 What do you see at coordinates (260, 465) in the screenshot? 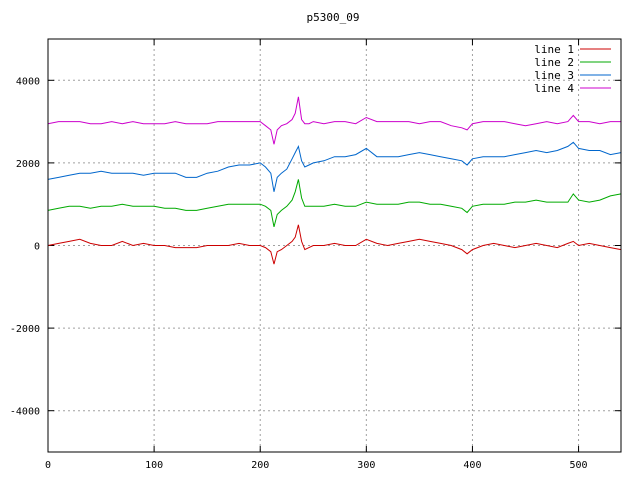
I see `x-tick-label: 200` at bounding box center [260, 465].